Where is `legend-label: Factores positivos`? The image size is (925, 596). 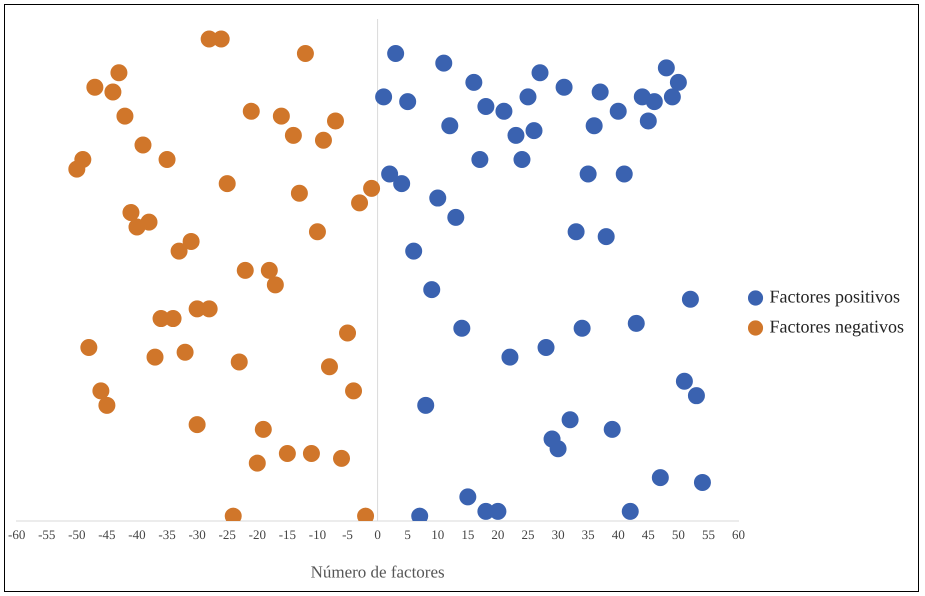 legend-label: Factores positivos is located at coordinates (835, 296).